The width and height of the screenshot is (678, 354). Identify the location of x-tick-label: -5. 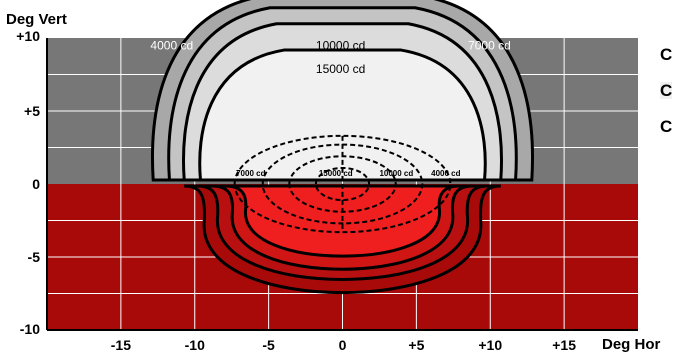
(268, 345).